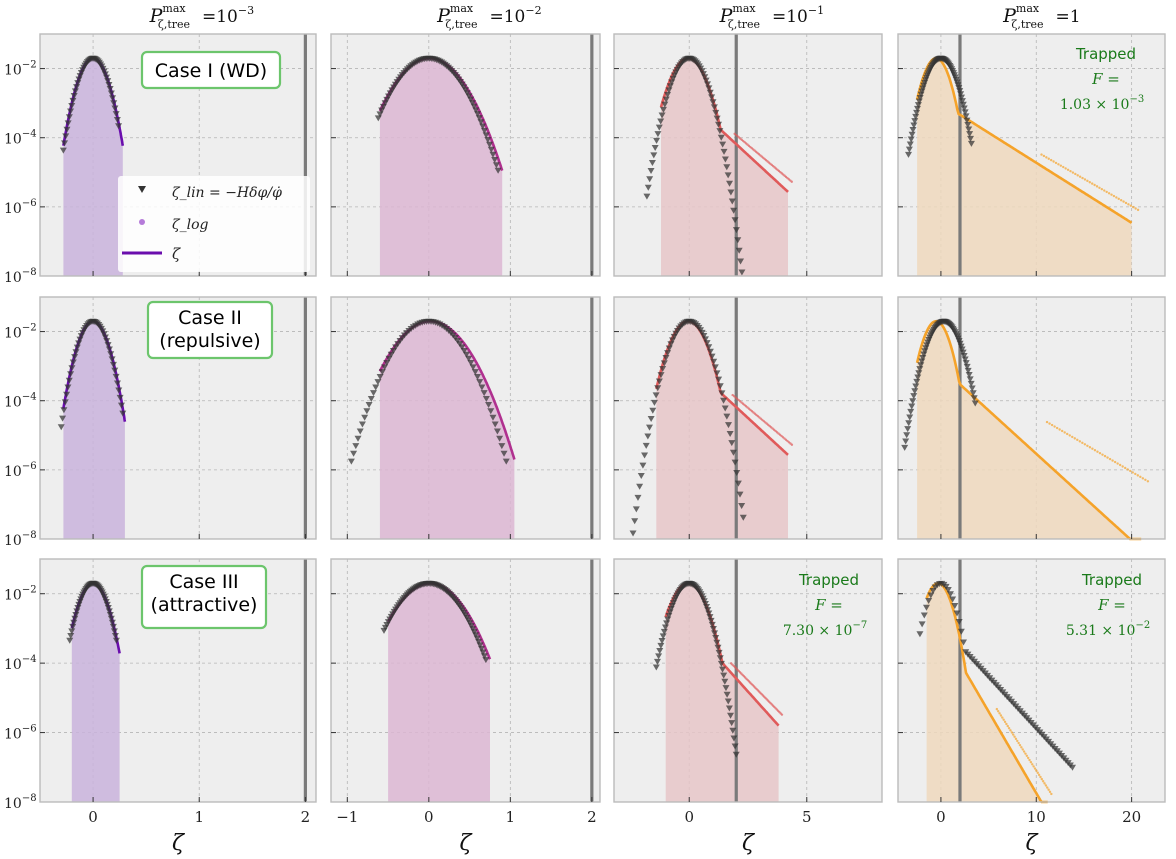  I want to click on x-axis-label: ζ, so click(467, 843).